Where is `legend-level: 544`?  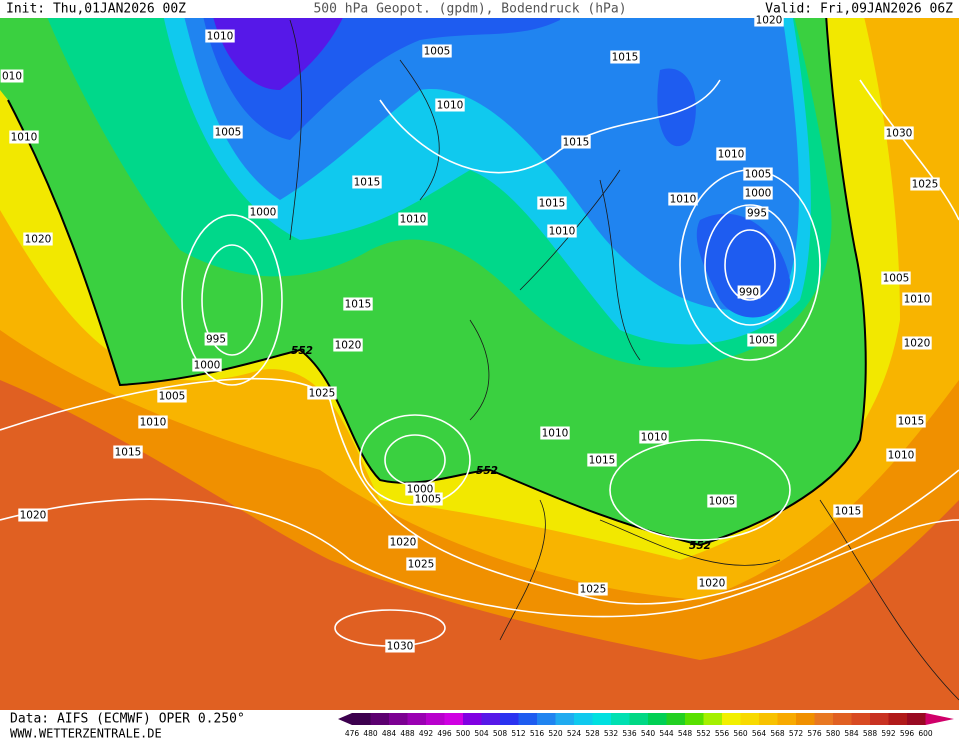
legend-level: 544 is located at coordinates (666, 733).